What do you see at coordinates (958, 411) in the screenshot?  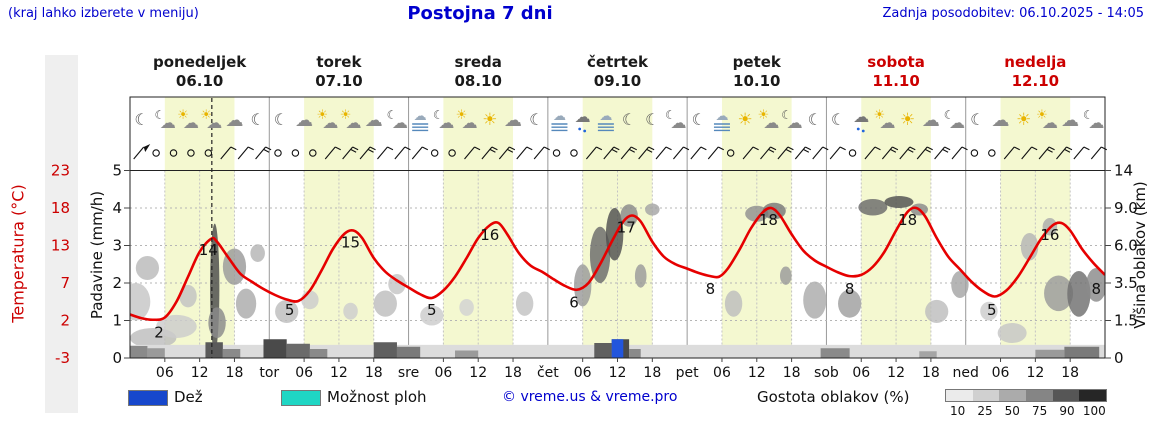 I see `density-tick-label: 10` at bounding box center [958, 411].